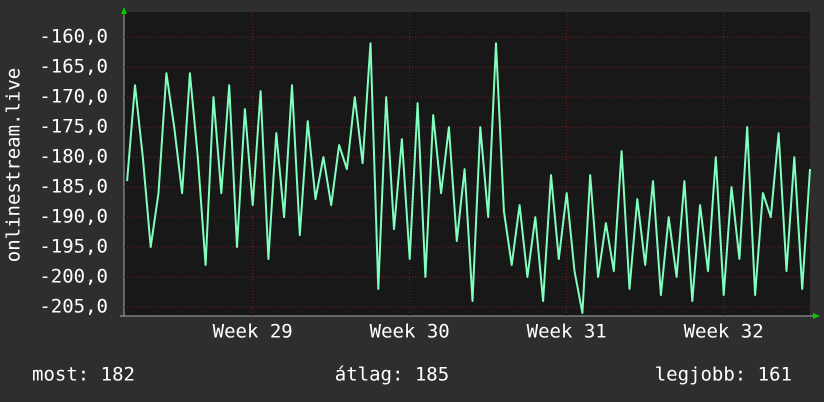  I want to click on y-axis-label: onlinestream.live, so click(14, 165).